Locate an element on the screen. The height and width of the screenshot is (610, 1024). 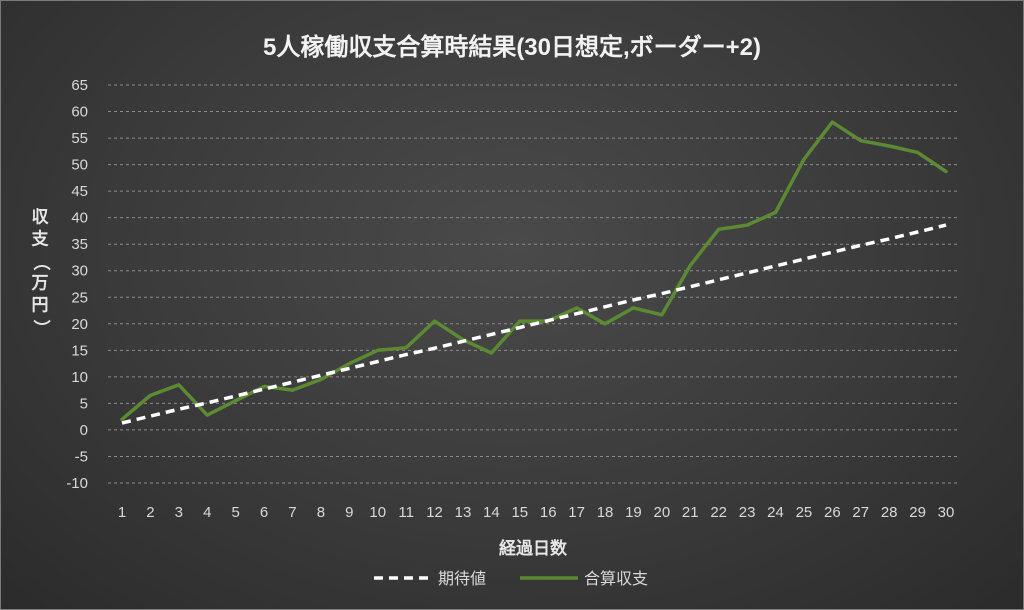
y-axis-label: 収支 （ 万円 ） is located at coordinates (41, 271).